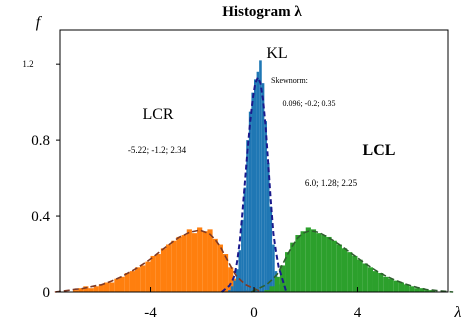 This screenshot has height=328, width=469. I want to click on y-axis-label: f, so click(39, 22).